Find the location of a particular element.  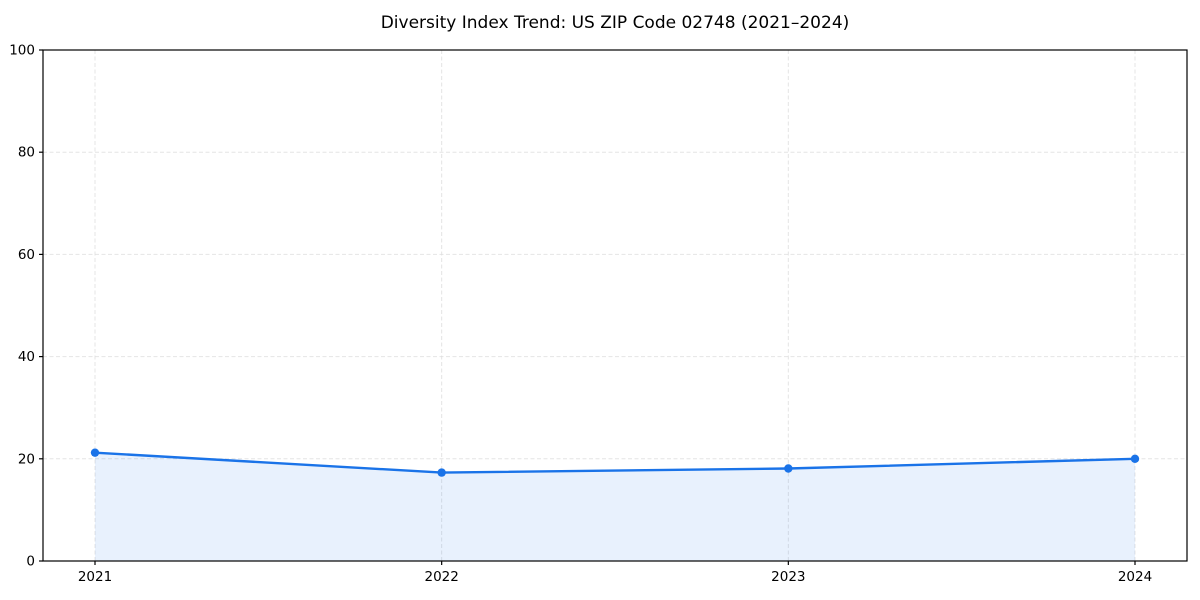

data-points is located at coordinates (615, 462).